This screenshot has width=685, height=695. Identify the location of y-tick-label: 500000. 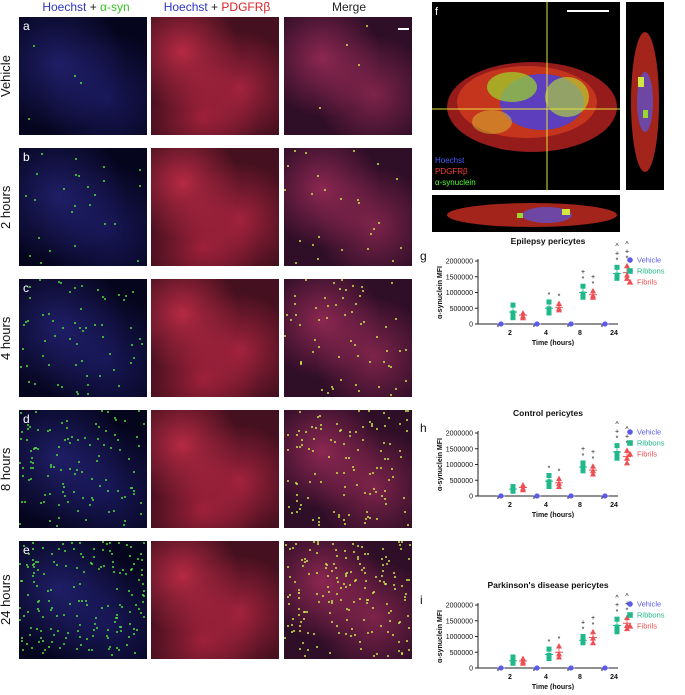
(461, 309).